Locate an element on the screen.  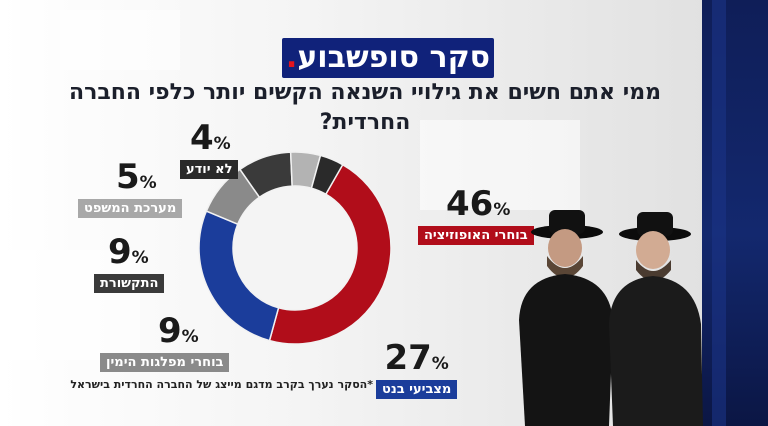
value-number: 5 is located at coordinates (128, 177).